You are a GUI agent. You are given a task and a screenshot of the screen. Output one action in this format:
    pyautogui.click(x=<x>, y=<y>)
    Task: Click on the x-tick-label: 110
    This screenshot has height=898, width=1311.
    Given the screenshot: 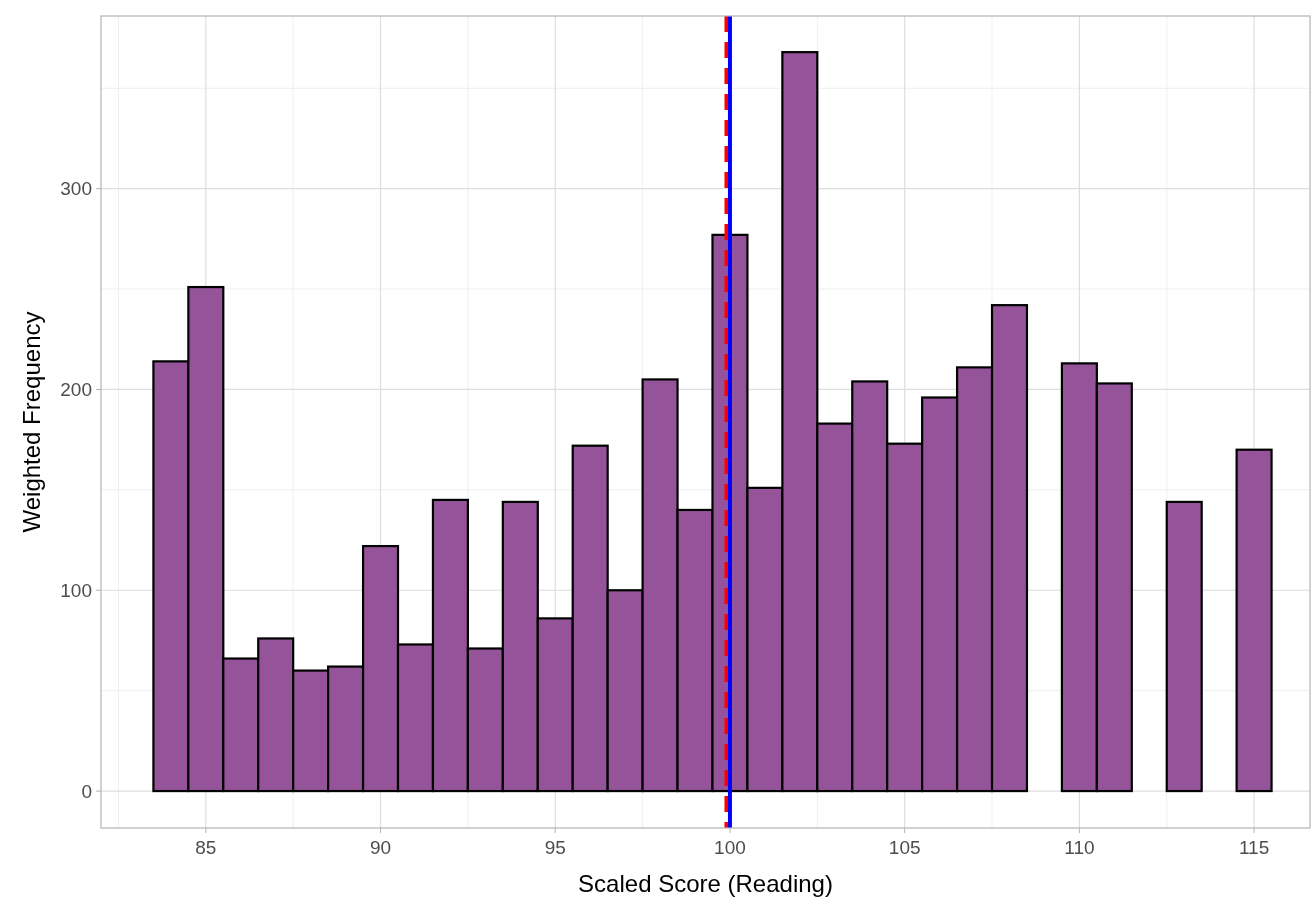 What is the action you would take?
    pyautogui.click(x=1079, y=847)
    